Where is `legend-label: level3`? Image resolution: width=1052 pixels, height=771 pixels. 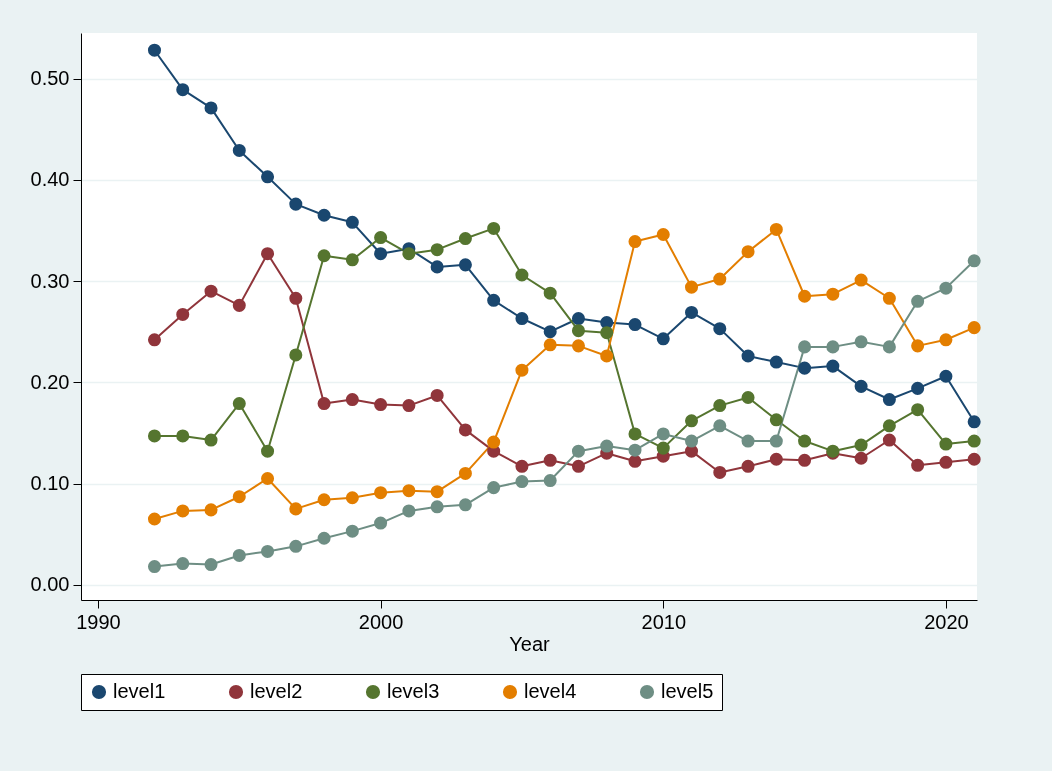 legend-label: level3 is located at coordinates (413, 691).